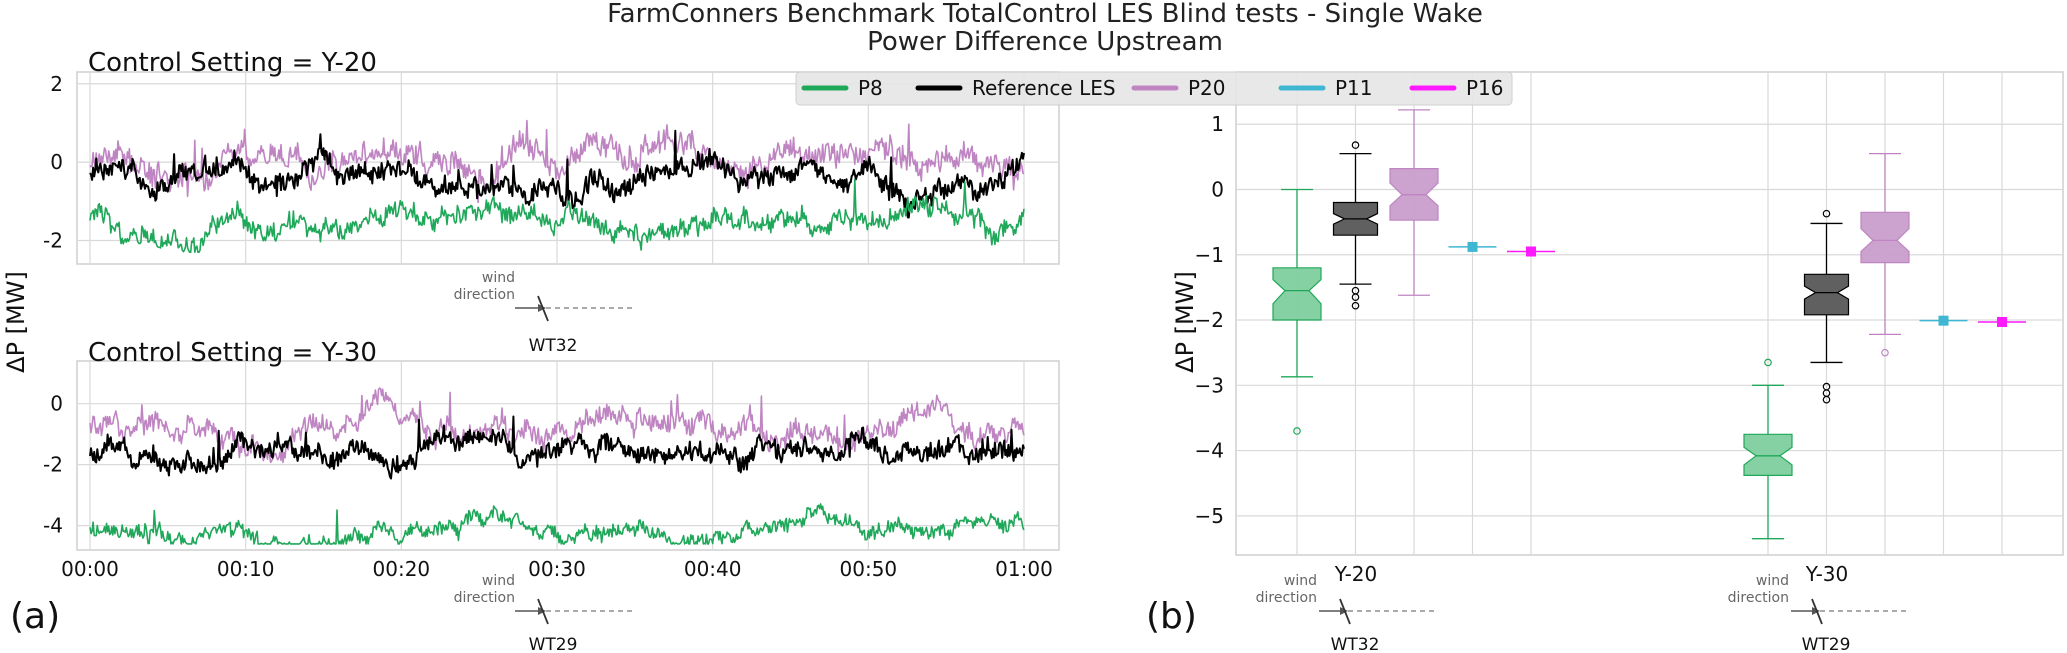  Describe the element at coordinates (713, 569) in the screenshot. I see `x-tick-label: 00:40` at that location.